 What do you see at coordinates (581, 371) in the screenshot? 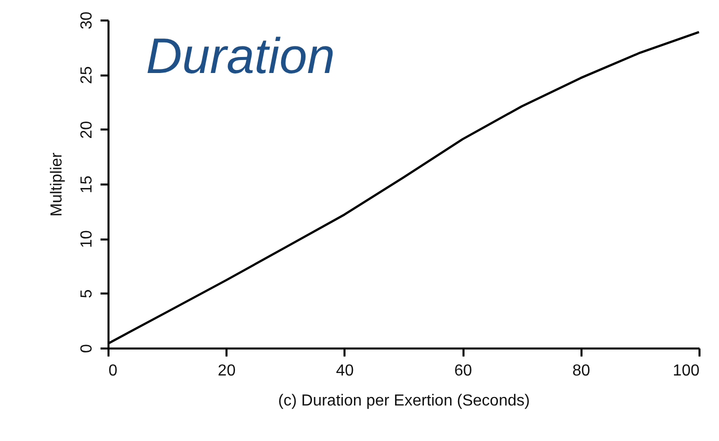
I see `x-tick-label: 80` at bounding box center [581, 371].